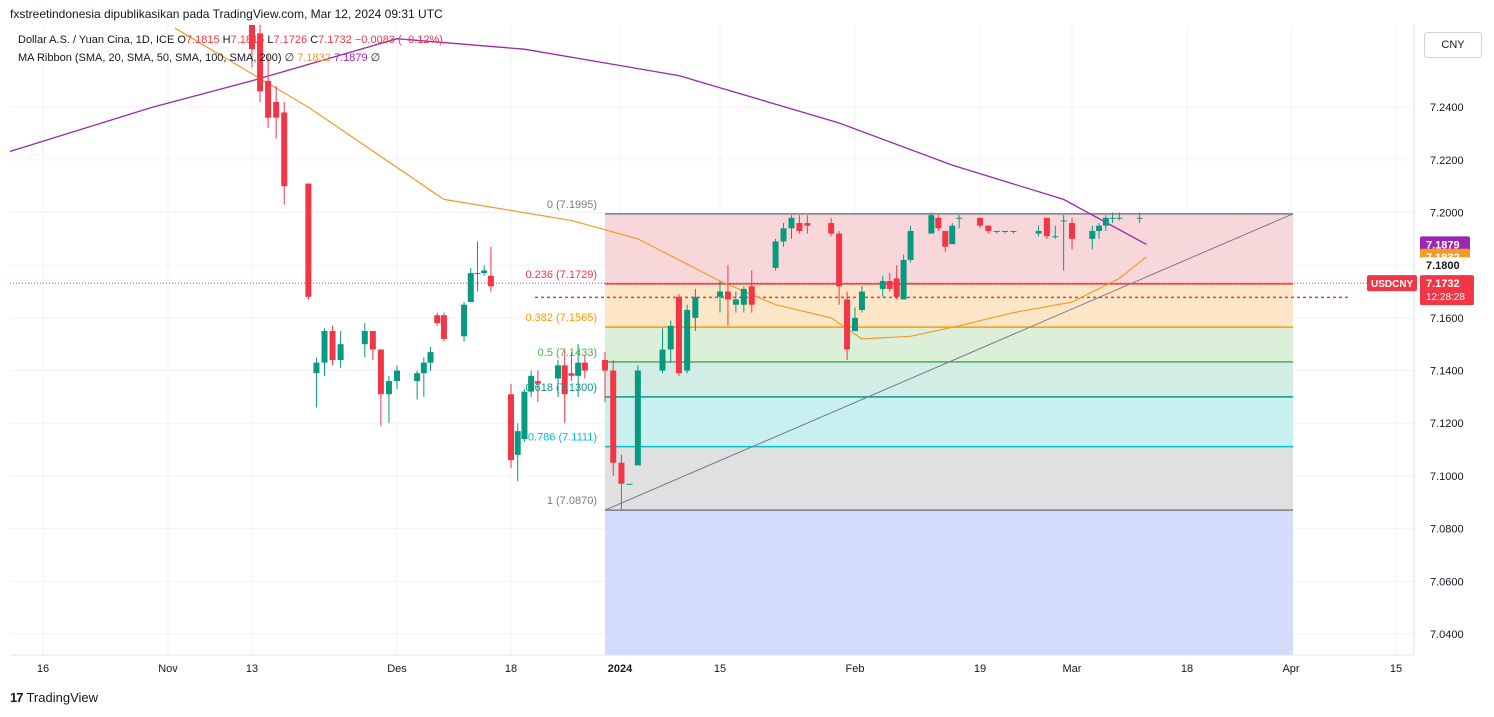 The height and width of the screenshot is (717, 1494). I want to click on currency-button: CNY, so click(1453, 45).